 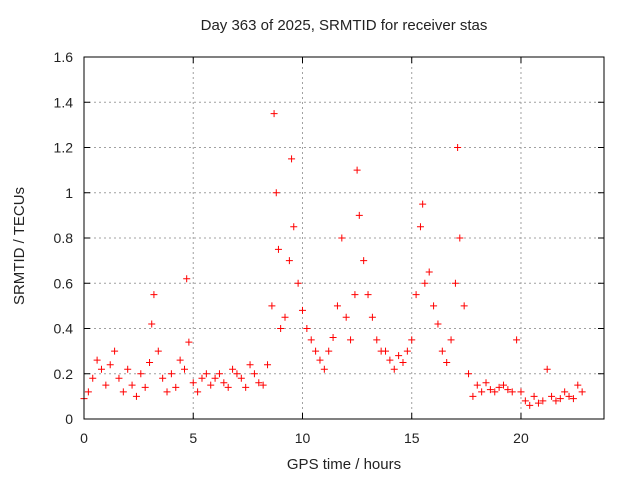 What do you see at coordinates (521, 438) in the screenshot?
I see `x-tick-label: 20` at bounding box center [521, 438].